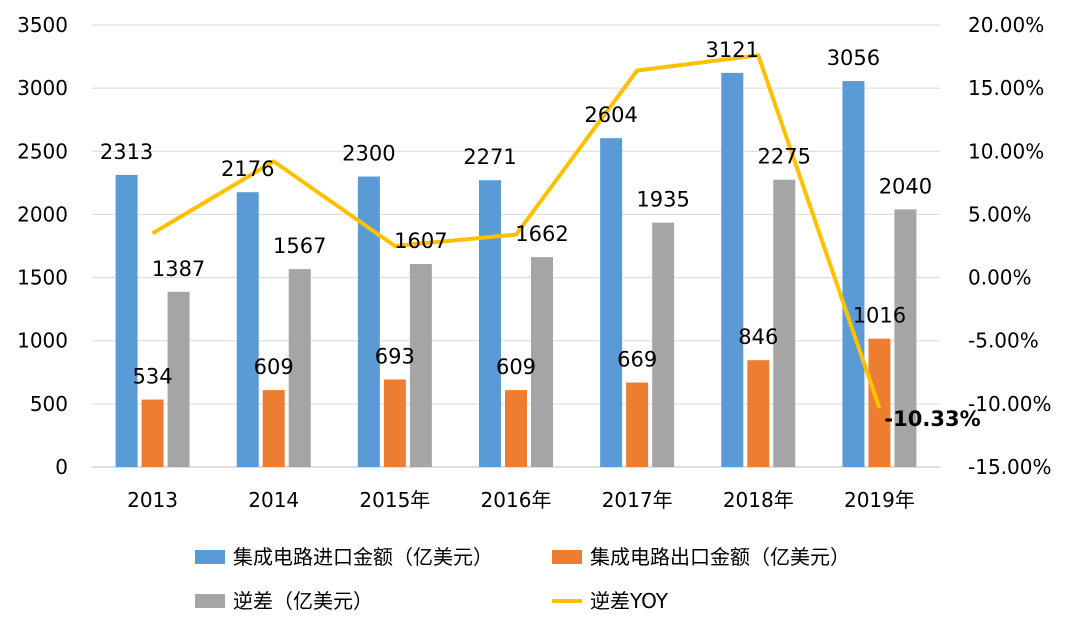 Image resolution: width=1070 pixels, height=631 pixels. What do you see at coordinates (42, 88) in the screenshot?
I see `y-tick-label: 3000` at bounding box center [42, 88].